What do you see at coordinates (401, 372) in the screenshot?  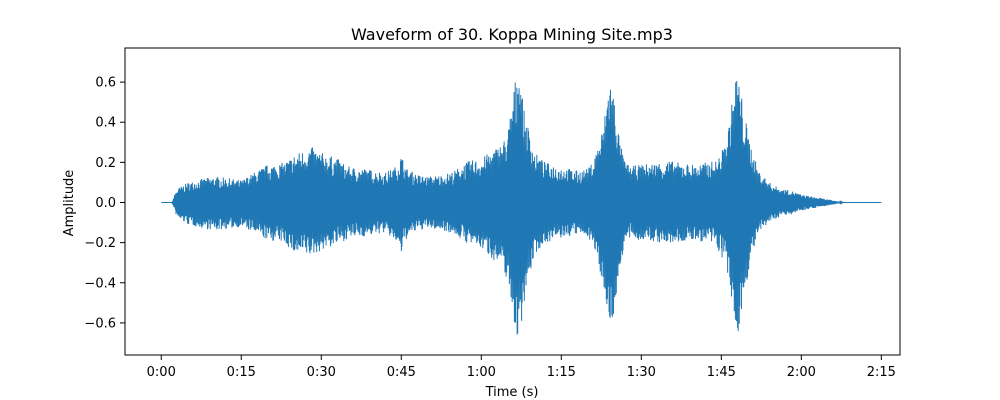 I see `x-tick-label: 0:45` at bounding box center [401, 372].